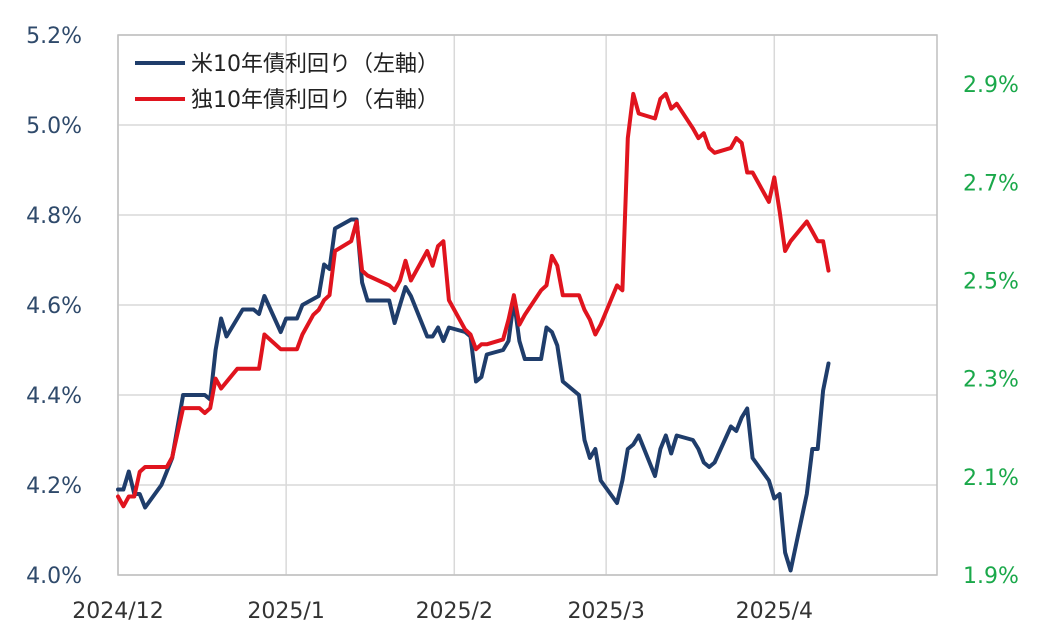  Describe the element at coordinates (54, 576) in the screenshot. I see `left-axis-tick-label: 4.0%` at that location.